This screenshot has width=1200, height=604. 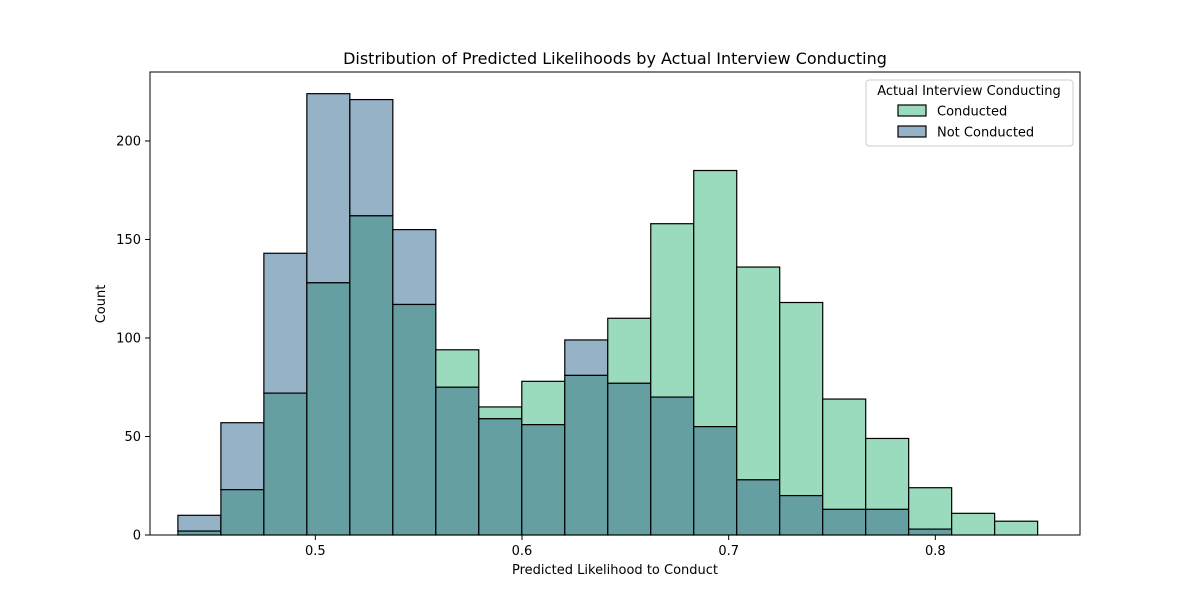 I want to click on x-axis-label: Predicted Likelihood to Conduct, so click(x=615, y=570).